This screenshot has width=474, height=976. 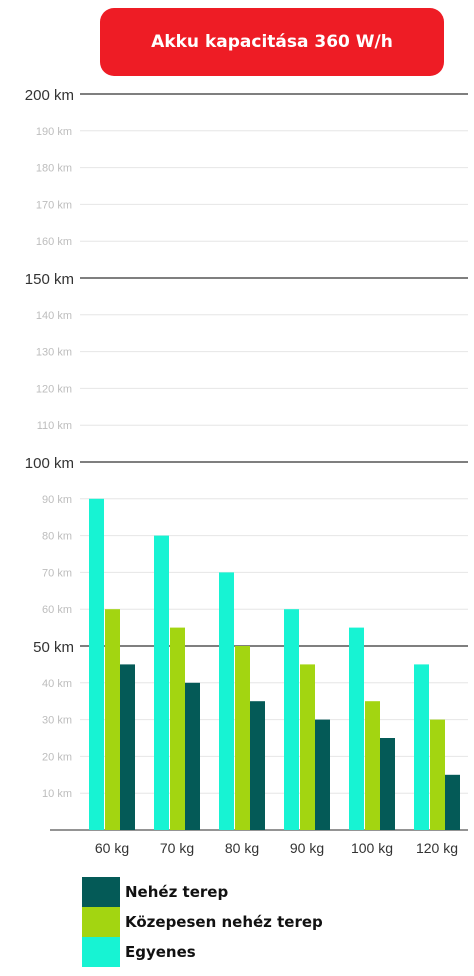 I want to click on y-tick-label: 150 km, so click(x=49, y=279).